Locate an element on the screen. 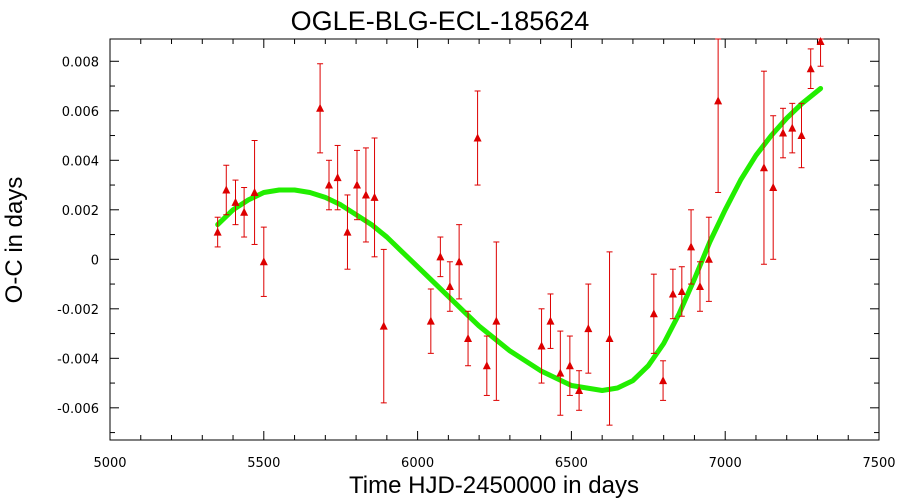 The width and height of the screenshot is (900, 500). x-axis-label: Time HJD-2450000 in days is located at coordinates (494, 485).